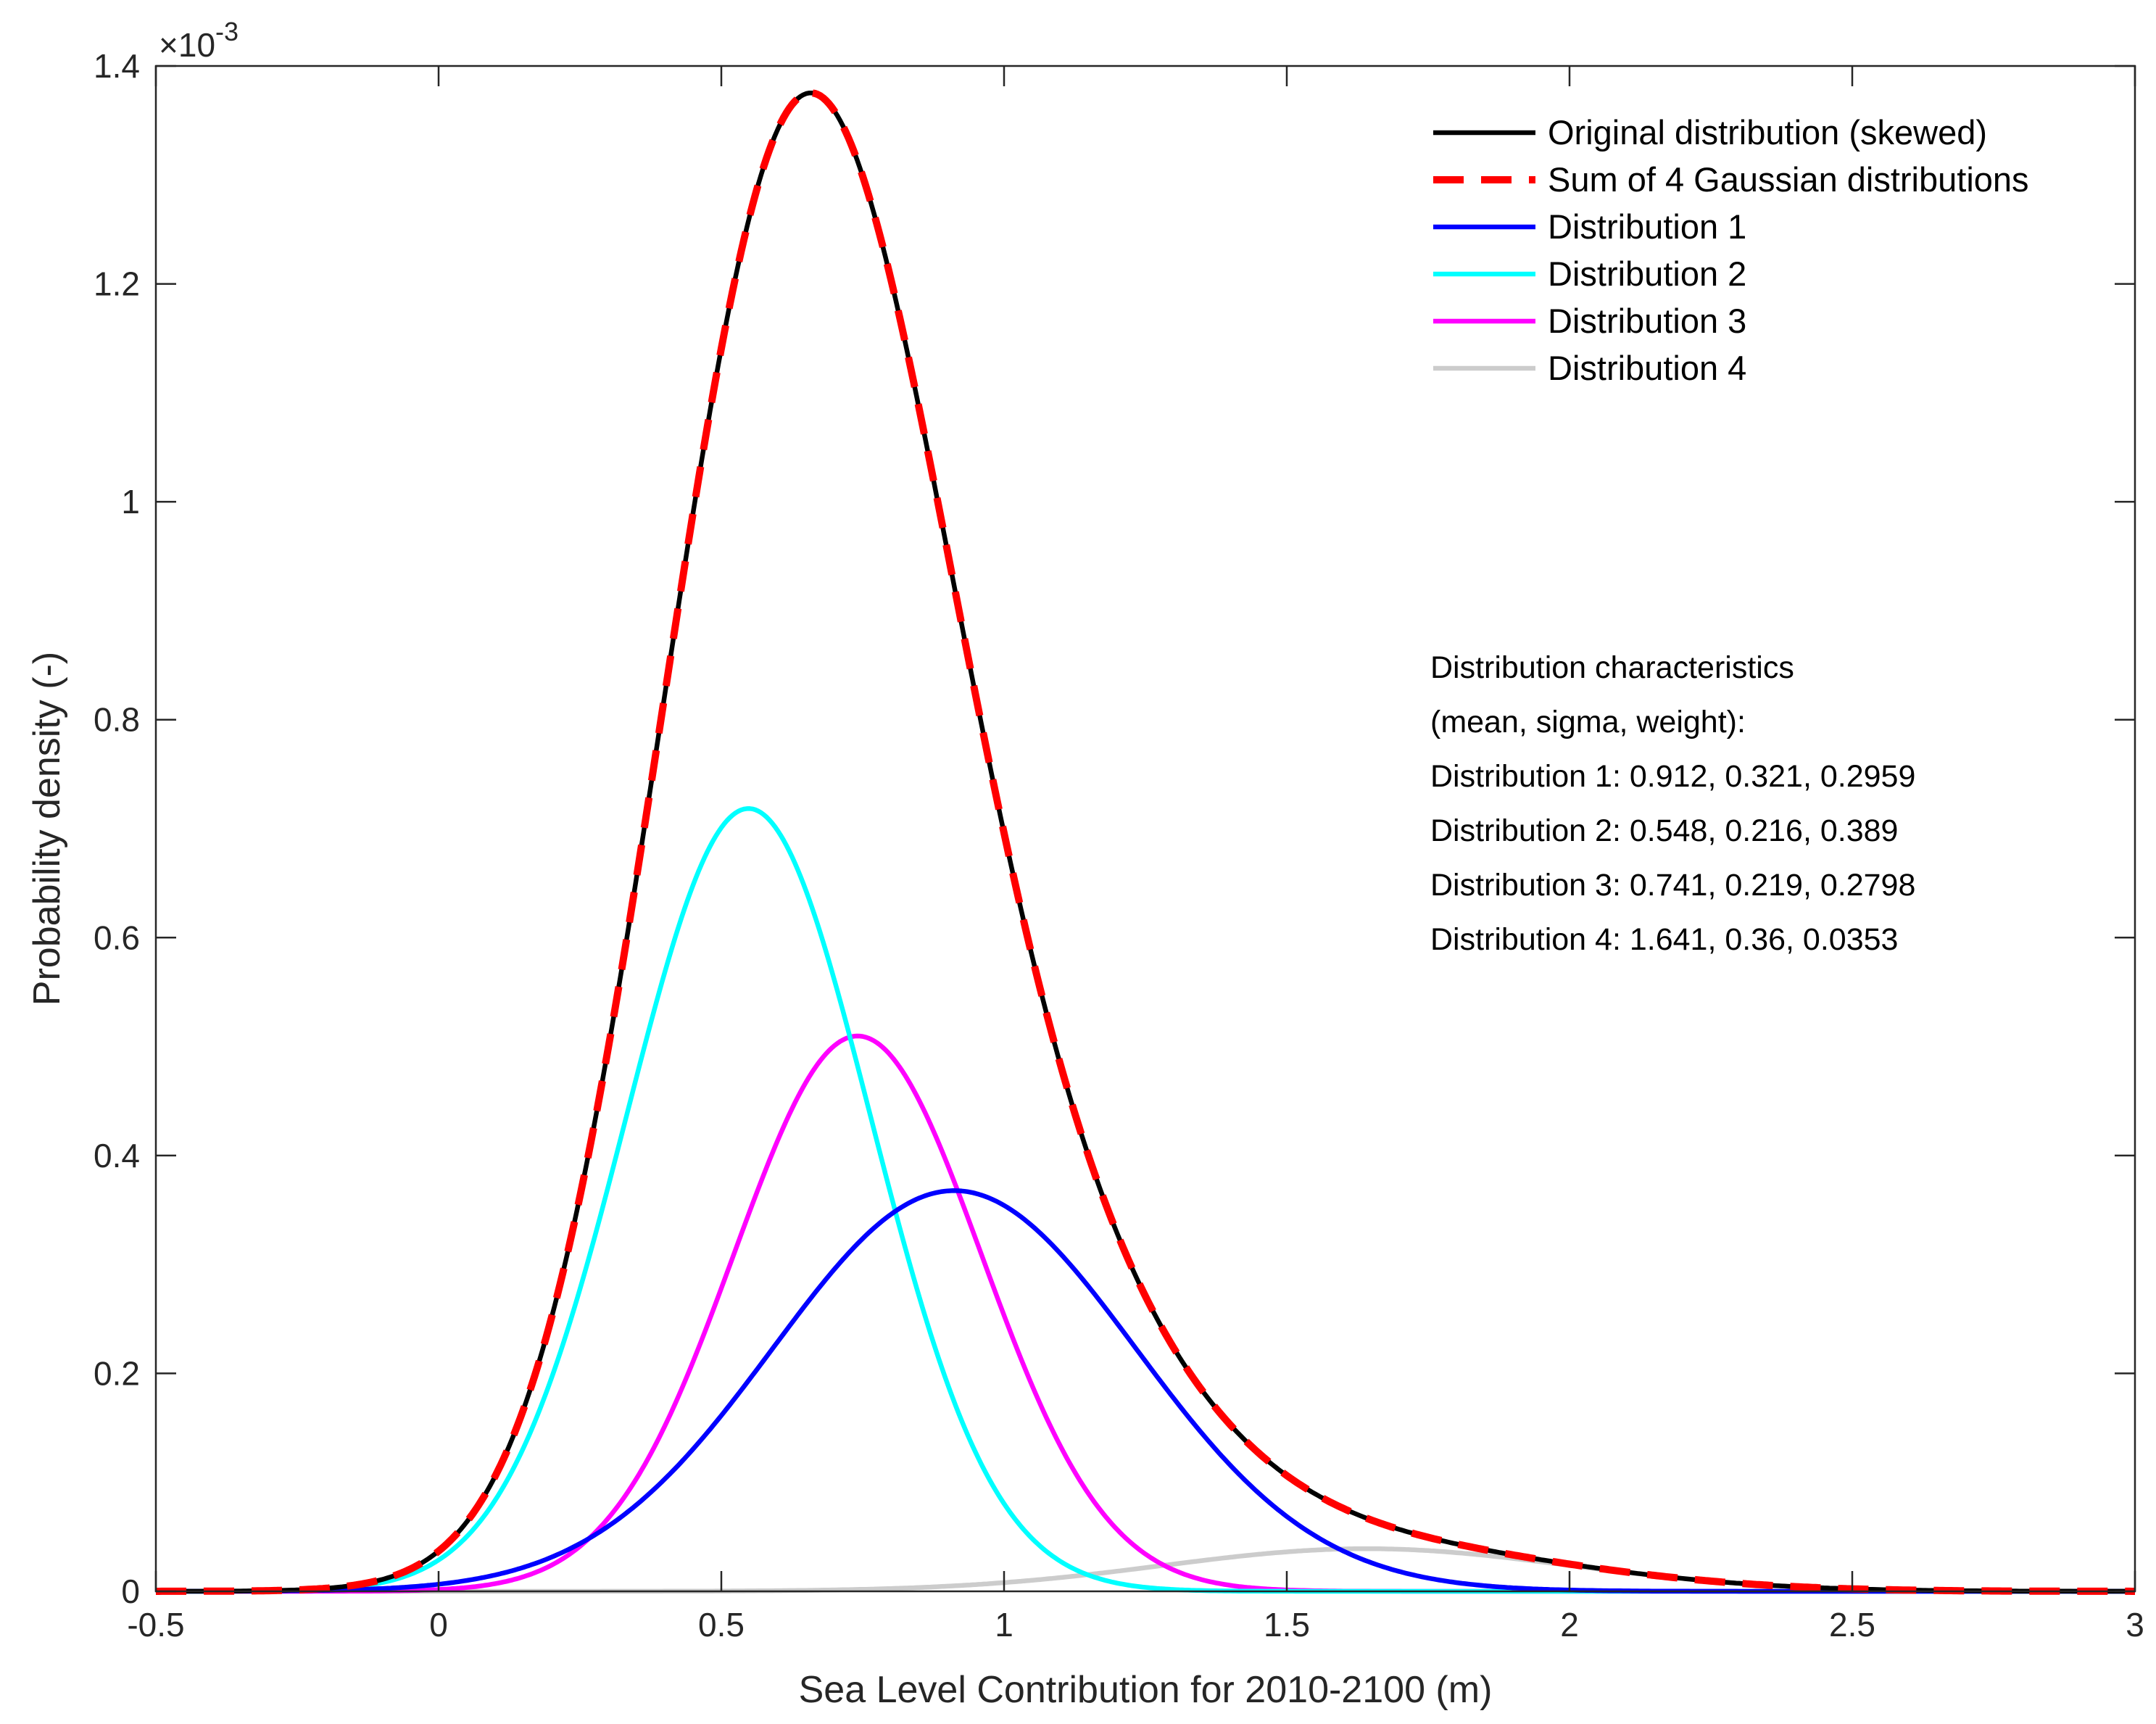 This screenshot has width=2156, height=1724. I want to click on x-tick-label: 1, so click(1004, 1625).